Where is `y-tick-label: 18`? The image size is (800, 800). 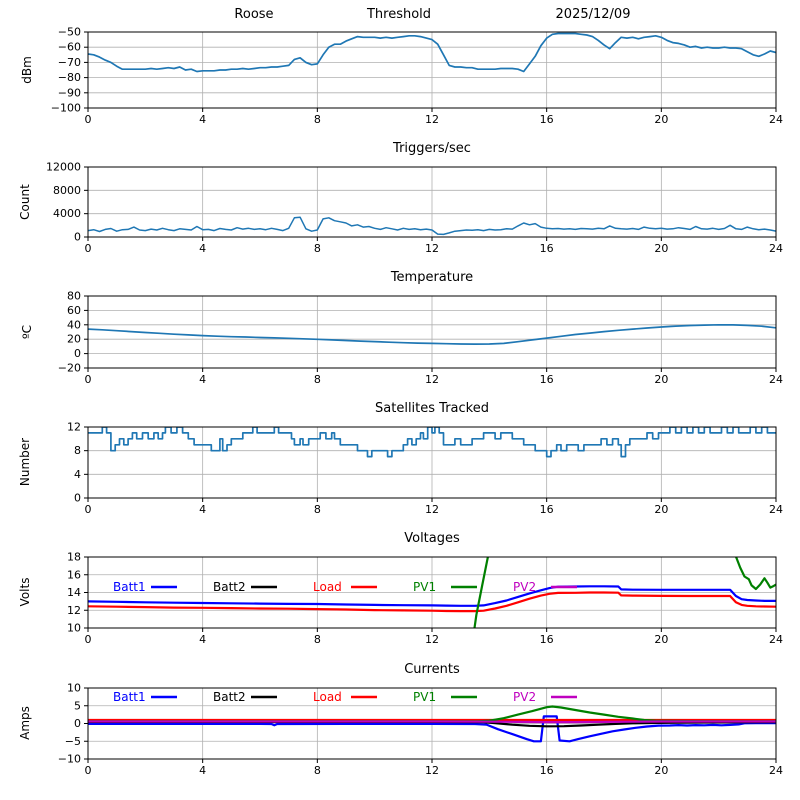 y-tick-label: 18 is located at coordinates (74, 557).